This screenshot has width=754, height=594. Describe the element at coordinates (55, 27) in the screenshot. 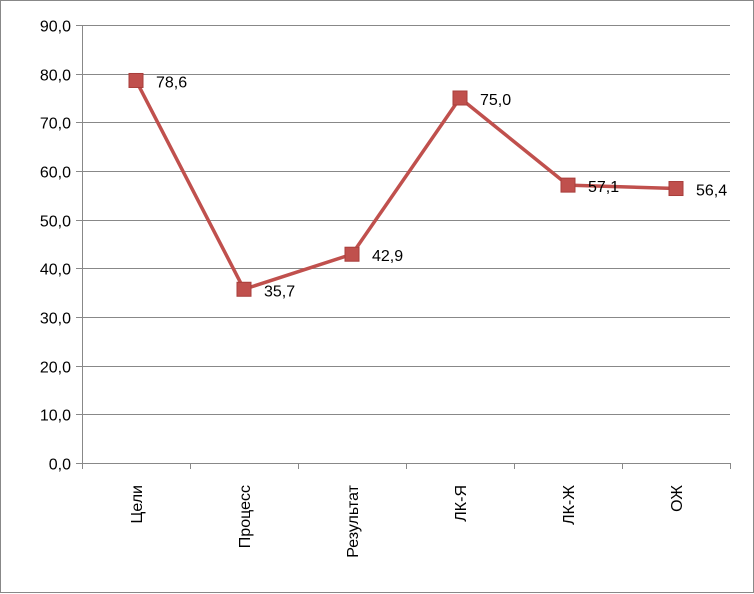

I see `y-tick-label: 90,0` at that location.